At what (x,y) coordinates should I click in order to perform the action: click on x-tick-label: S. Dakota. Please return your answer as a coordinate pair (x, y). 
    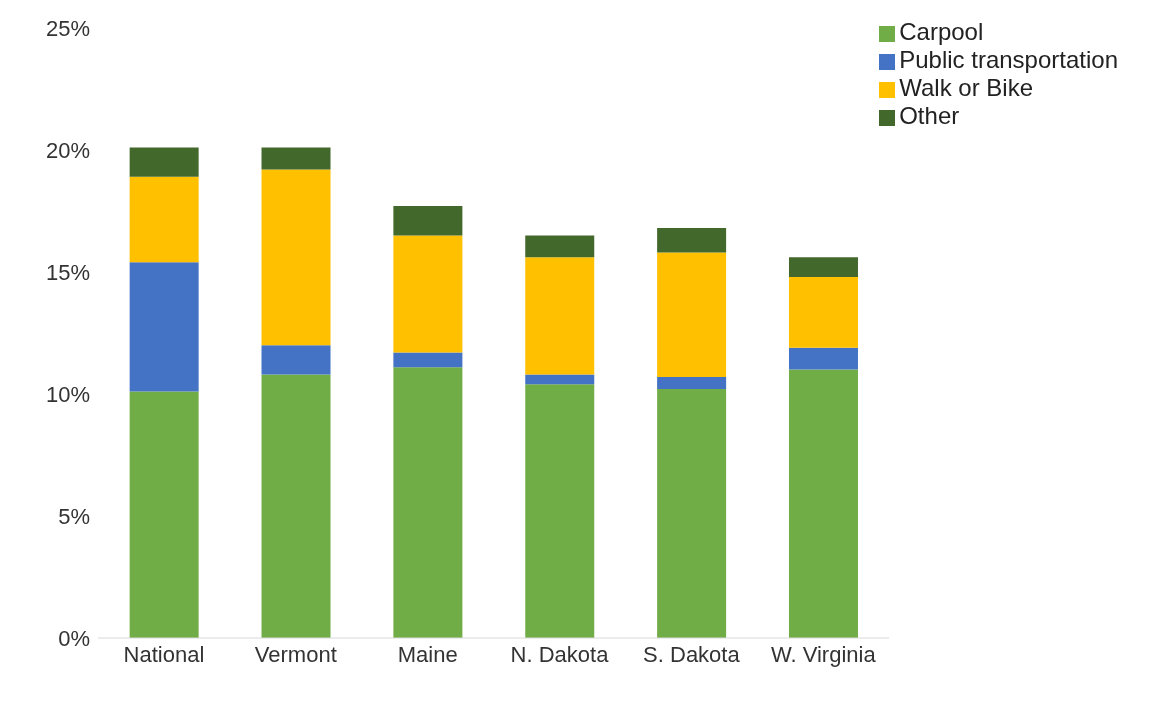
    Looking at the image, I should click on (692, 654).